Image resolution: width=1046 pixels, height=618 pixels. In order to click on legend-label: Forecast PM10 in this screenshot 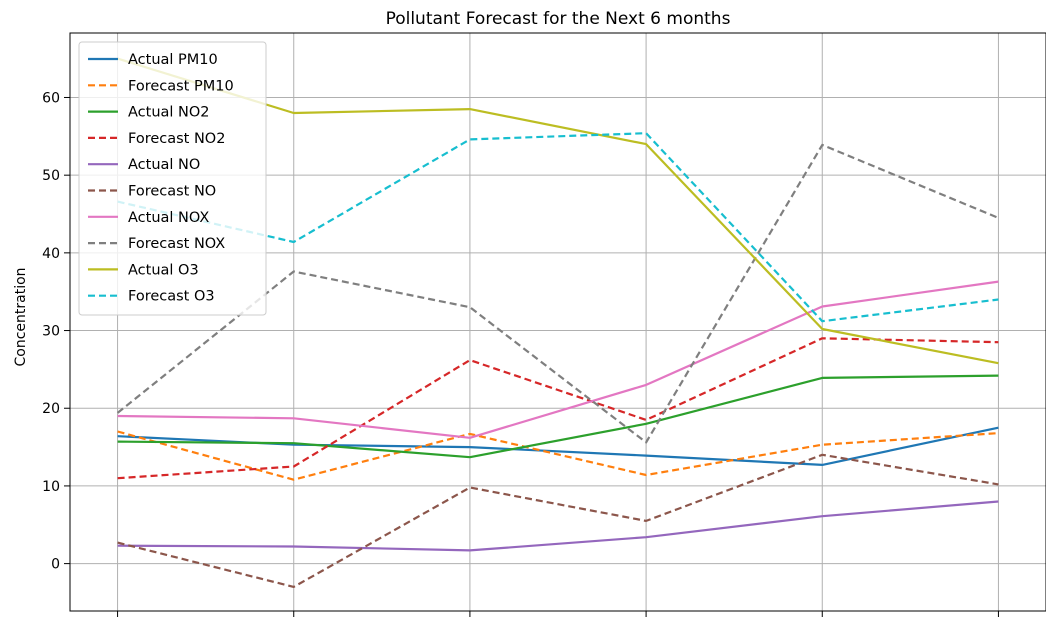, I will do `click(181, 86)`.